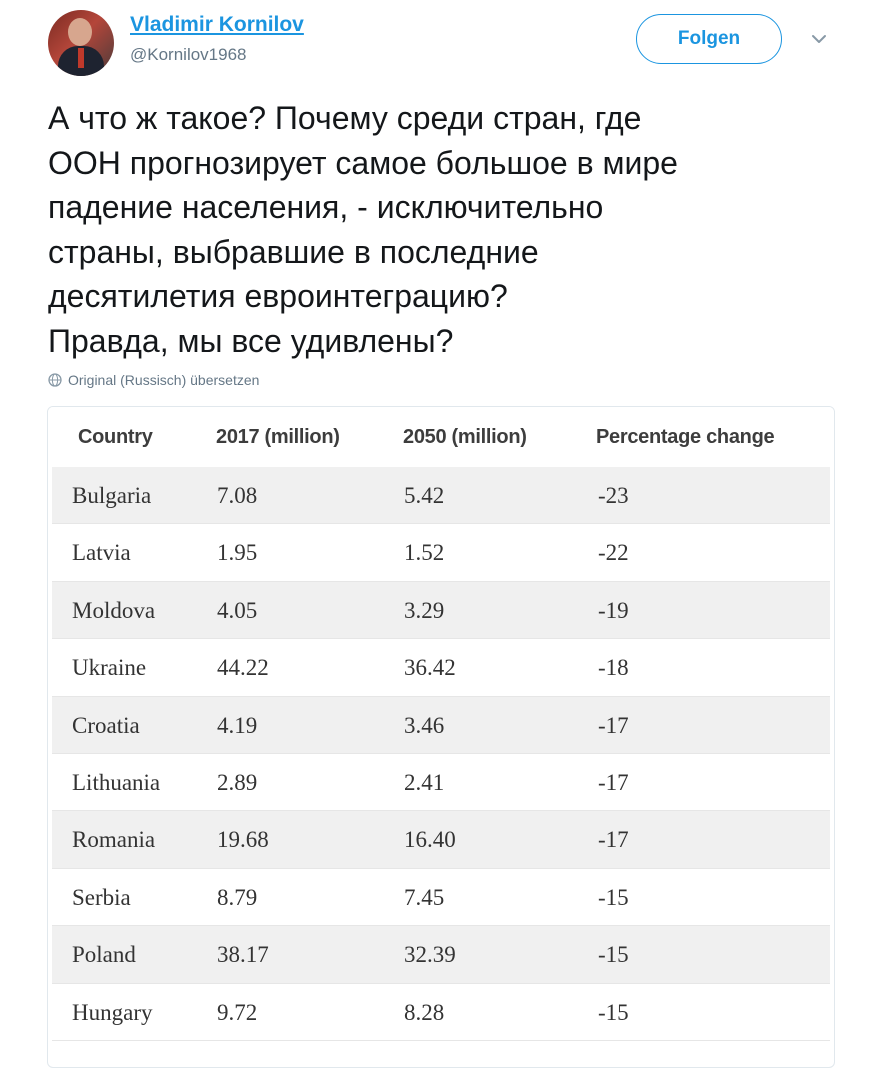  I want to click on avatar-tie-shape, so click(81, 58).